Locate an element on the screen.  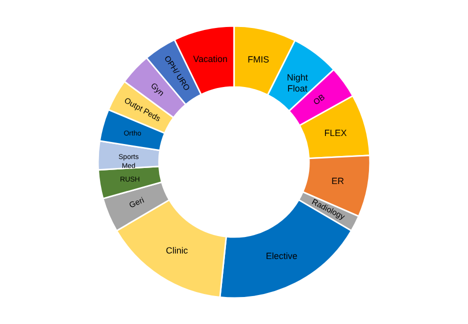
slice-label: OB is located at coordinates (319, 99).